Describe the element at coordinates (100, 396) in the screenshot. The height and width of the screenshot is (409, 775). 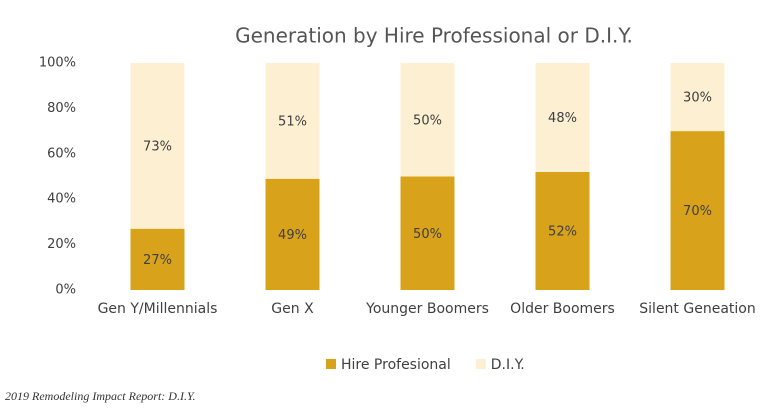
I see `source-note: 2019 Remodeling Impact Report: D.I.Y.` at that location.